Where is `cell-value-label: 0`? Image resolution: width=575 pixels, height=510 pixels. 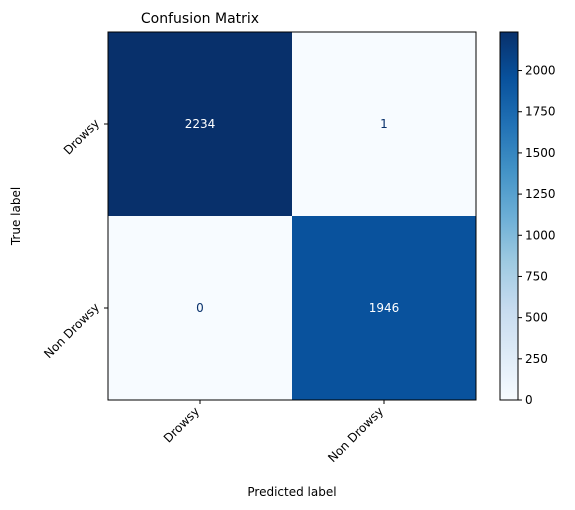 cell-value-label: 0 is located at coordinates (200, 308).